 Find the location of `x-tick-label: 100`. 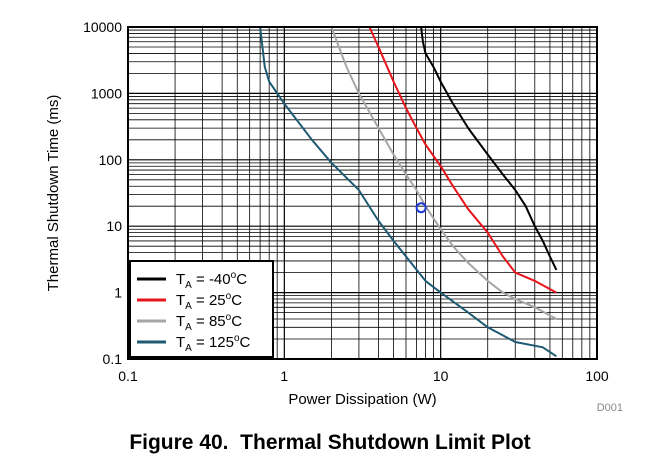

x-tick-label: 100 is located at coordinates (597, 376).